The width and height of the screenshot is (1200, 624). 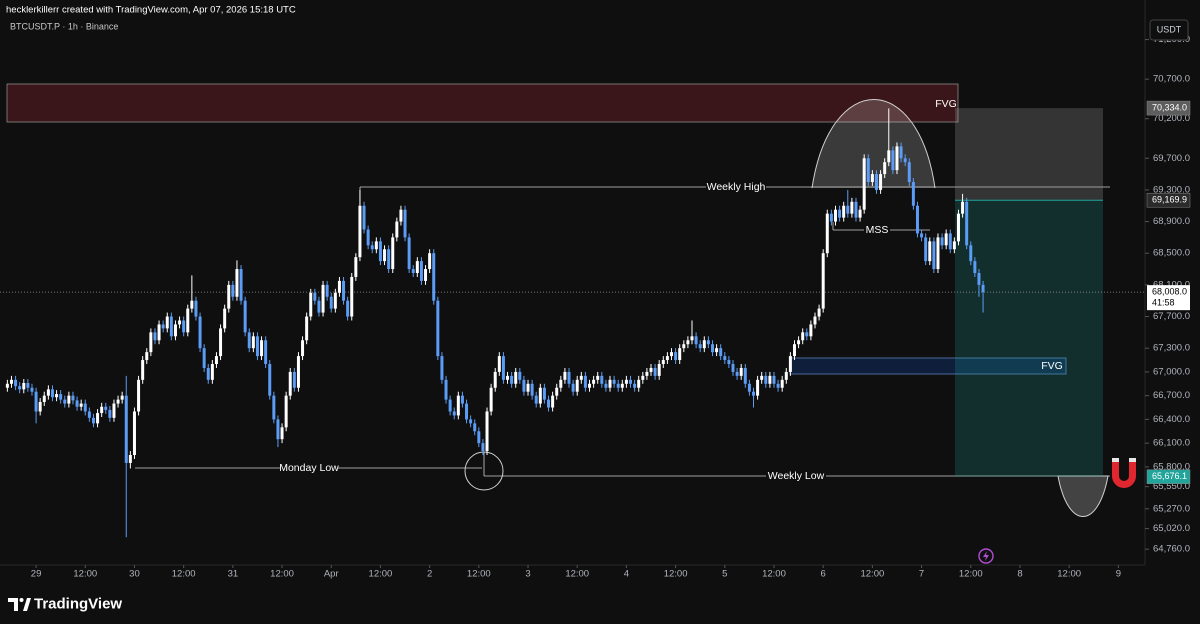 What do you see at coordinates (78, 603) in the screenshot?
I see `brand-name: TradingView` at bounding box center [78, 603].